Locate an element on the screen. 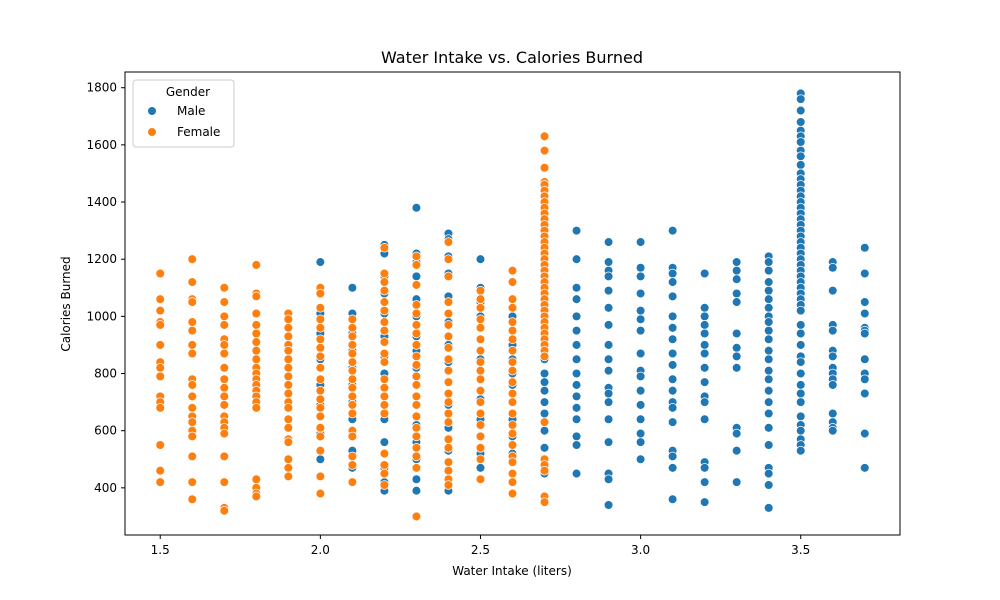 This screenshot has width=1000, height=600. legend-label-male: Male is located at coordinates (191, 111).